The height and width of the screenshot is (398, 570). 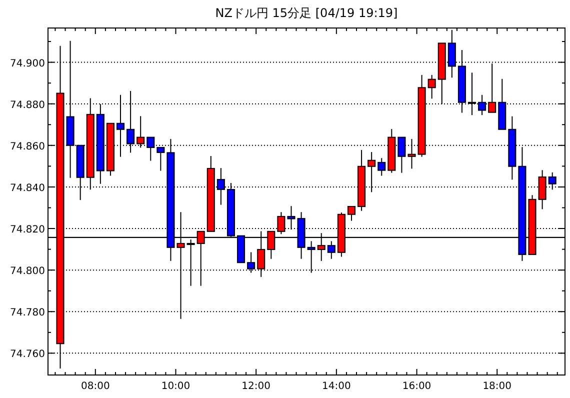 What do you see at coordinates (27, 272) in the screenshot?
I see `y-tick-label: 74.800` at bounding box center [27, 272].